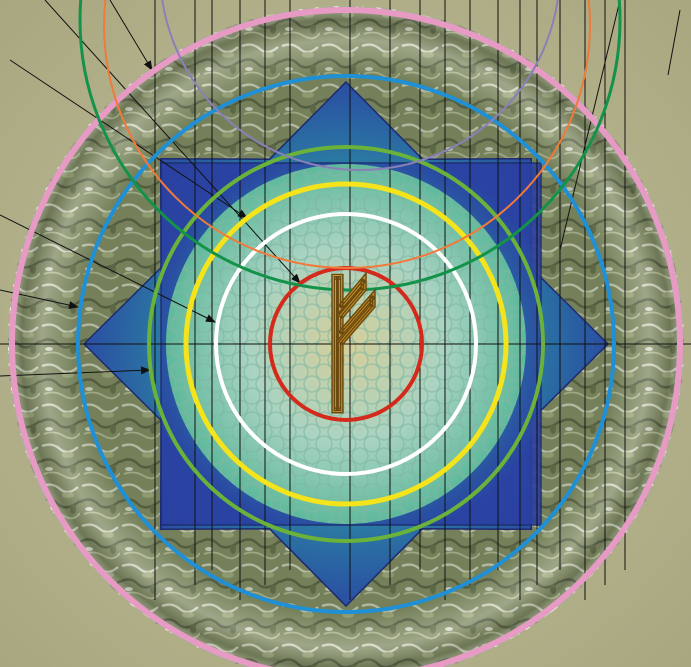 The width and height of the screenshot is (691, 667). Describe the element at coordinates (360, 85) in the screenshot. I see `purple-projection-ring` at that location.